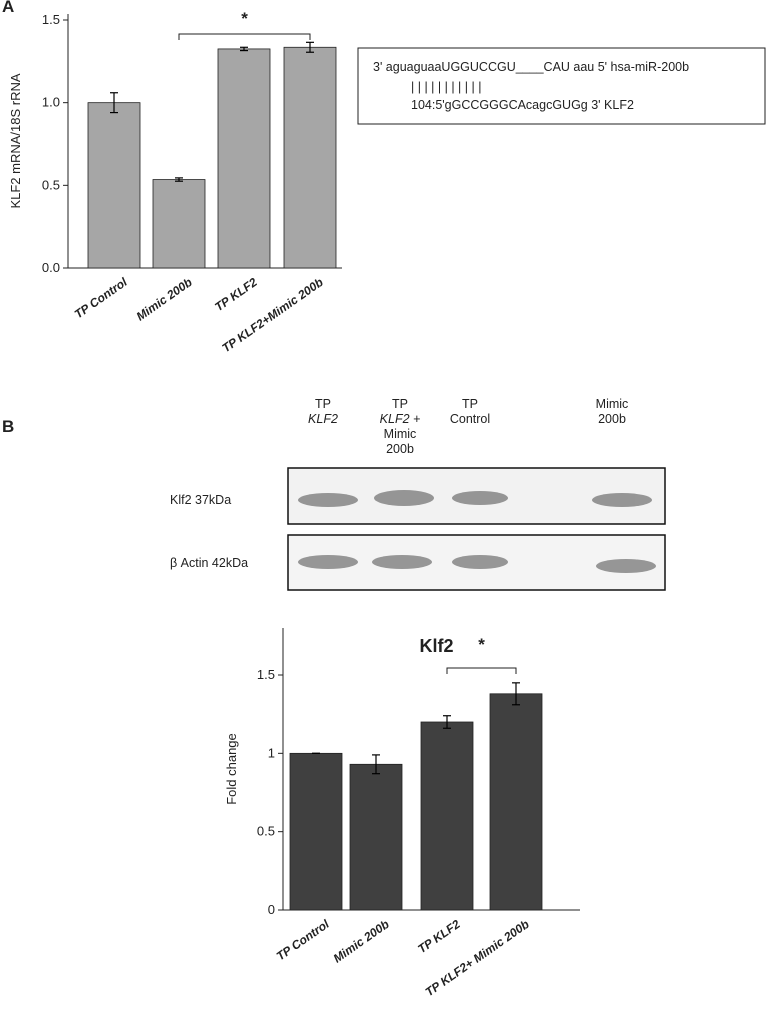 Image resolution: width=776 pixels, height=1020 pixels. What do you see at coordinates (477, 531) in the screenshot?
I see `blot-bands` at bounding box center [477, 531].